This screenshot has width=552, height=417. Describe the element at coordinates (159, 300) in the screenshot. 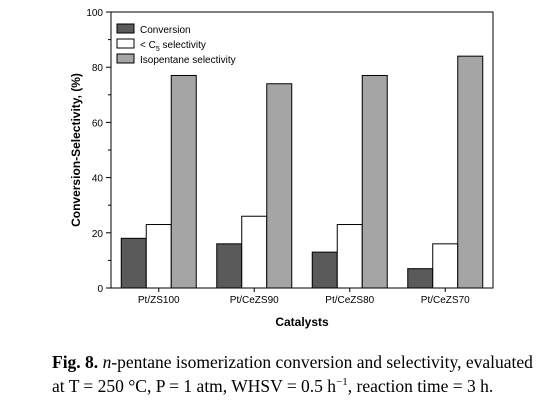

I see `x-tick-label: Pt/ZS100` at that location.